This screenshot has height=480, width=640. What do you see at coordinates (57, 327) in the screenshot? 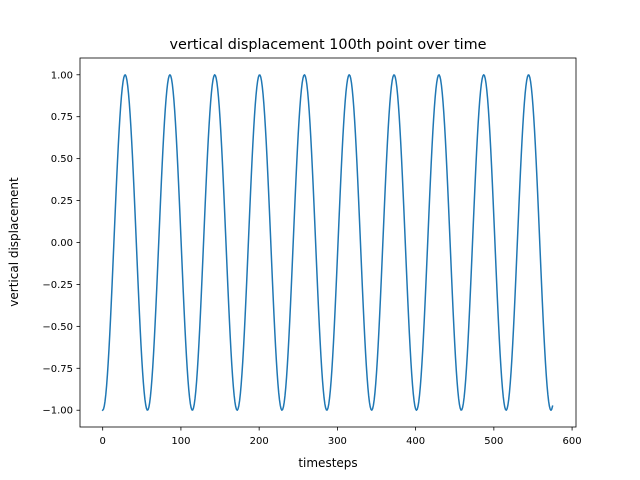
I see `y-tick-label: −0.50` at bounding box center [57, 327].